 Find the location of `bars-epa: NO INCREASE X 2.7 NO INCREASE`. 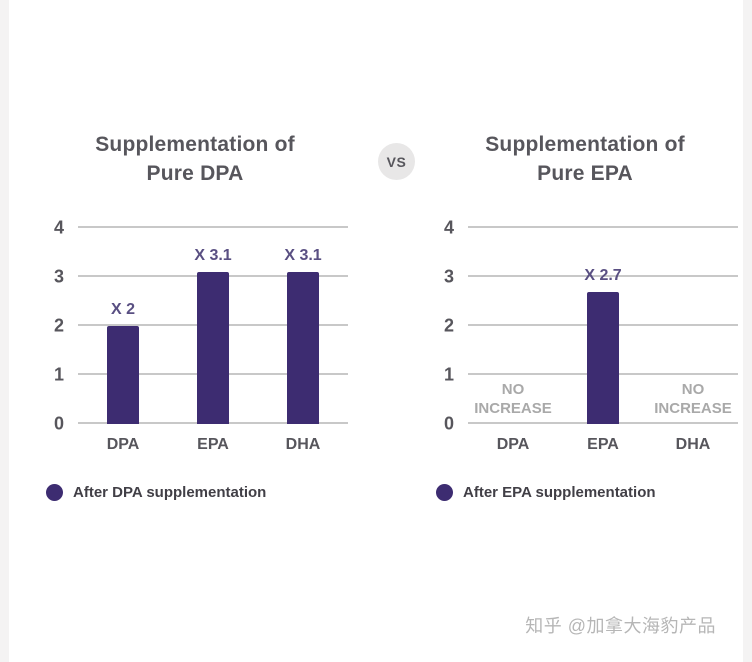

bars-epa: NO INCREASE X 2.7 NO INCREASE is located at coordinates (603, 326).